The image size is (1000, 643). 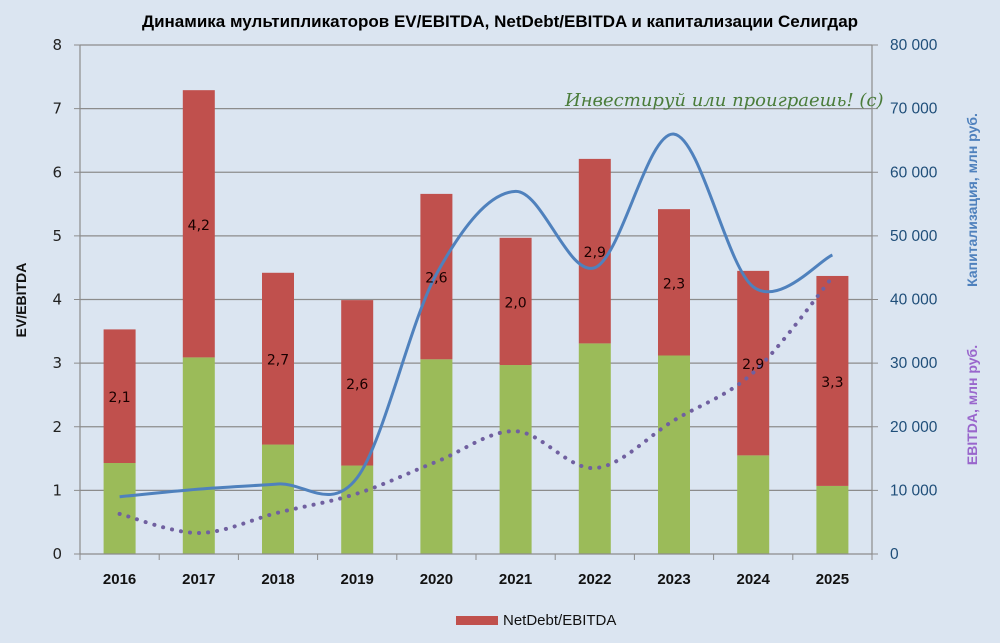 I want to click on data-label-netdebt: 2,7, so click(x=278, y=361).